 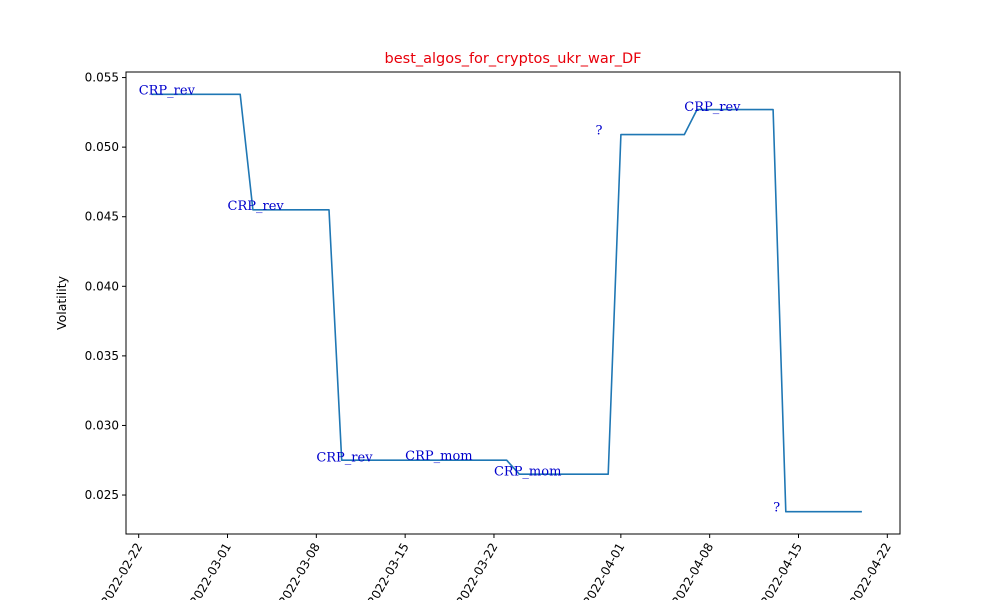 I want to click on x-tick-label: 2022-04-01, so click(x=603, y=570).